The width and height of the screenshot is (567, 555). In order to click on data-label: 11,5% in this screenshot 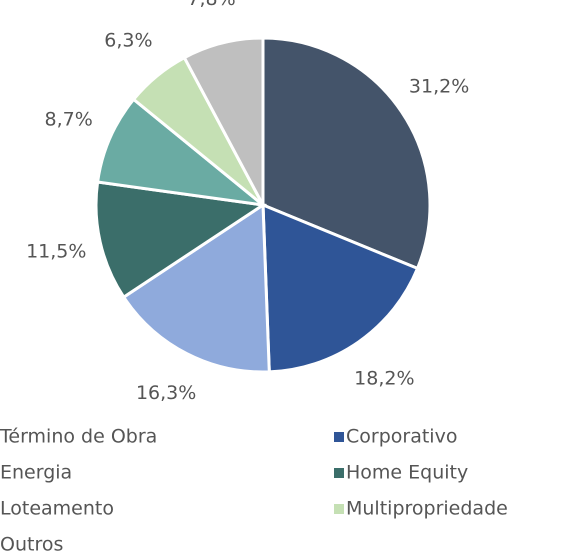, I will do `click(56, 251)`.